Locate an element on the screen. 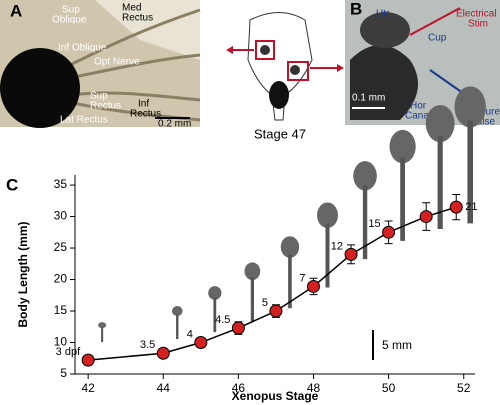 The width and height of the screenshot is (500, 405). y-tick-label: 25 is located at coordinates (61, 247).